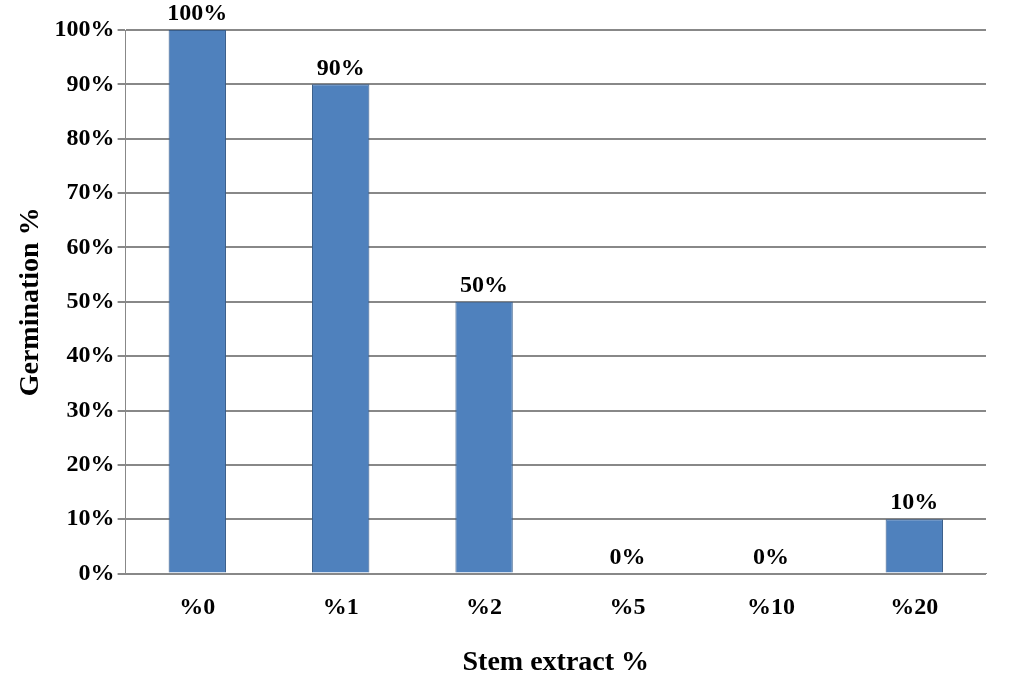 The height and width of the screenshot is (694, 1016). What do you see at coordinates (914, 606) in the screenshot?
I see `x-tick-label: %20` at bounding box center [914, 606].